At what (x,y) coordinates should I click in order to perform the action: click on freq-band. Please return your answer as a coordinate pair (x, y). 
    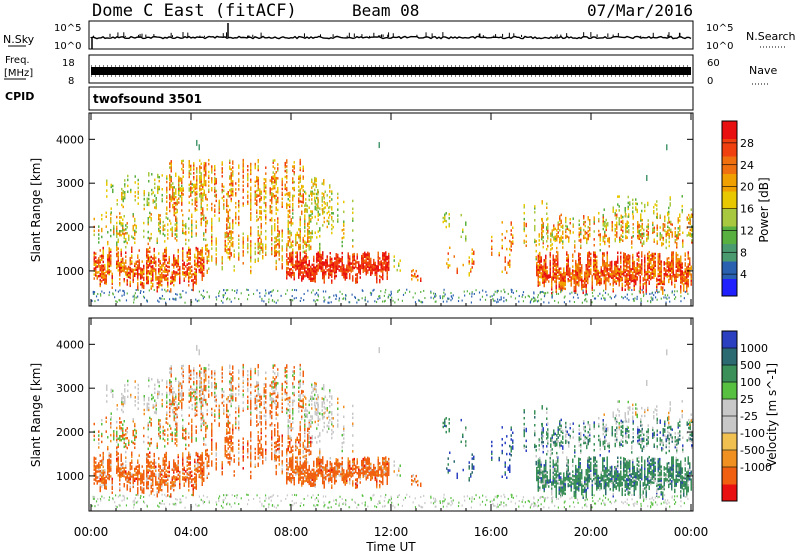
    Looking at the image, I should click on (391, 71).